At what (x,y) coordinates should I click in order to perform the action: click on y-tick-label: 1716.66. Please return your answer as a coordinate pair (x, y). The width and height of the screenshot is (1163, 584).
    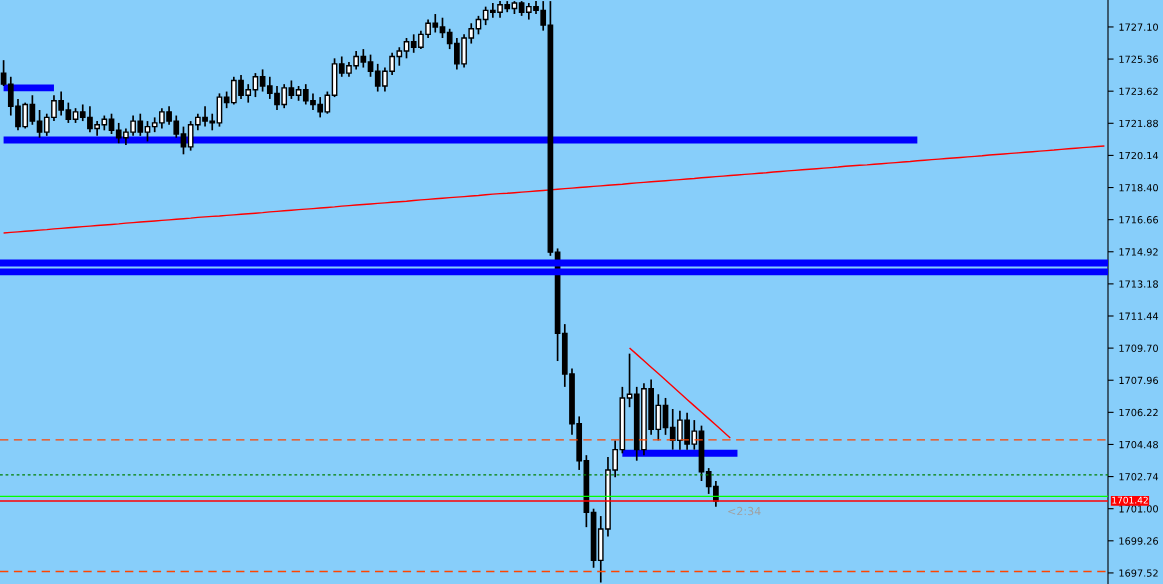
    Looking at the image, I should click on (1139, 220).